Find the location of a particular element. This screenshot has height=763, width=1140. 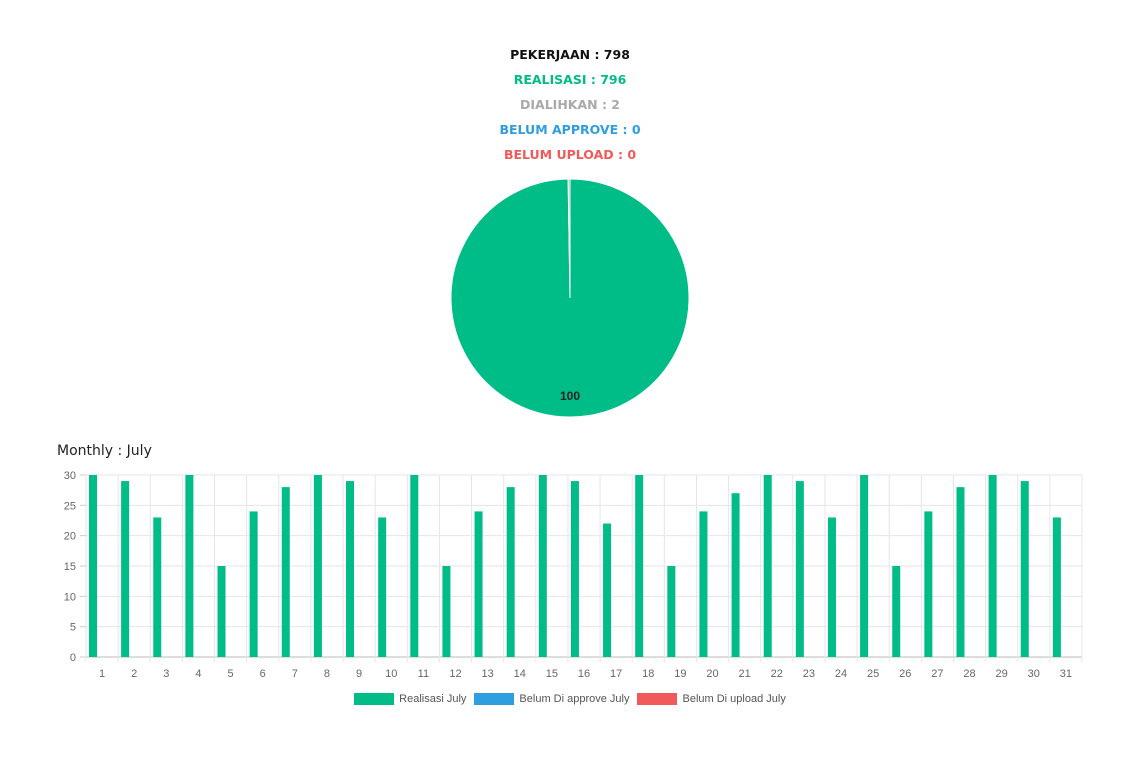

x-tick-label: 11 is located at coordinates (423, 674).